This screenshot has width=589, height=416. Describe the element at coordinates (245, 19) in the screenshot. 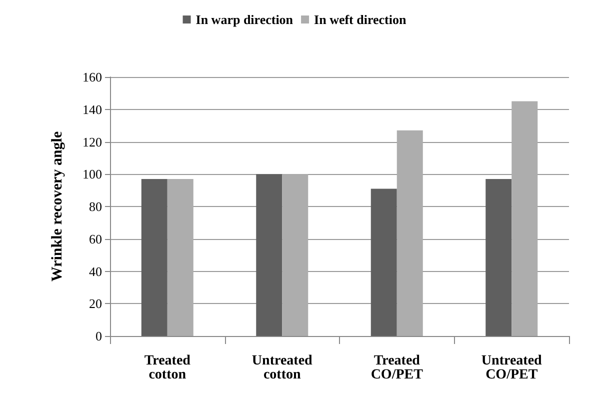

I see `legend-label: In warp direction` at that location.